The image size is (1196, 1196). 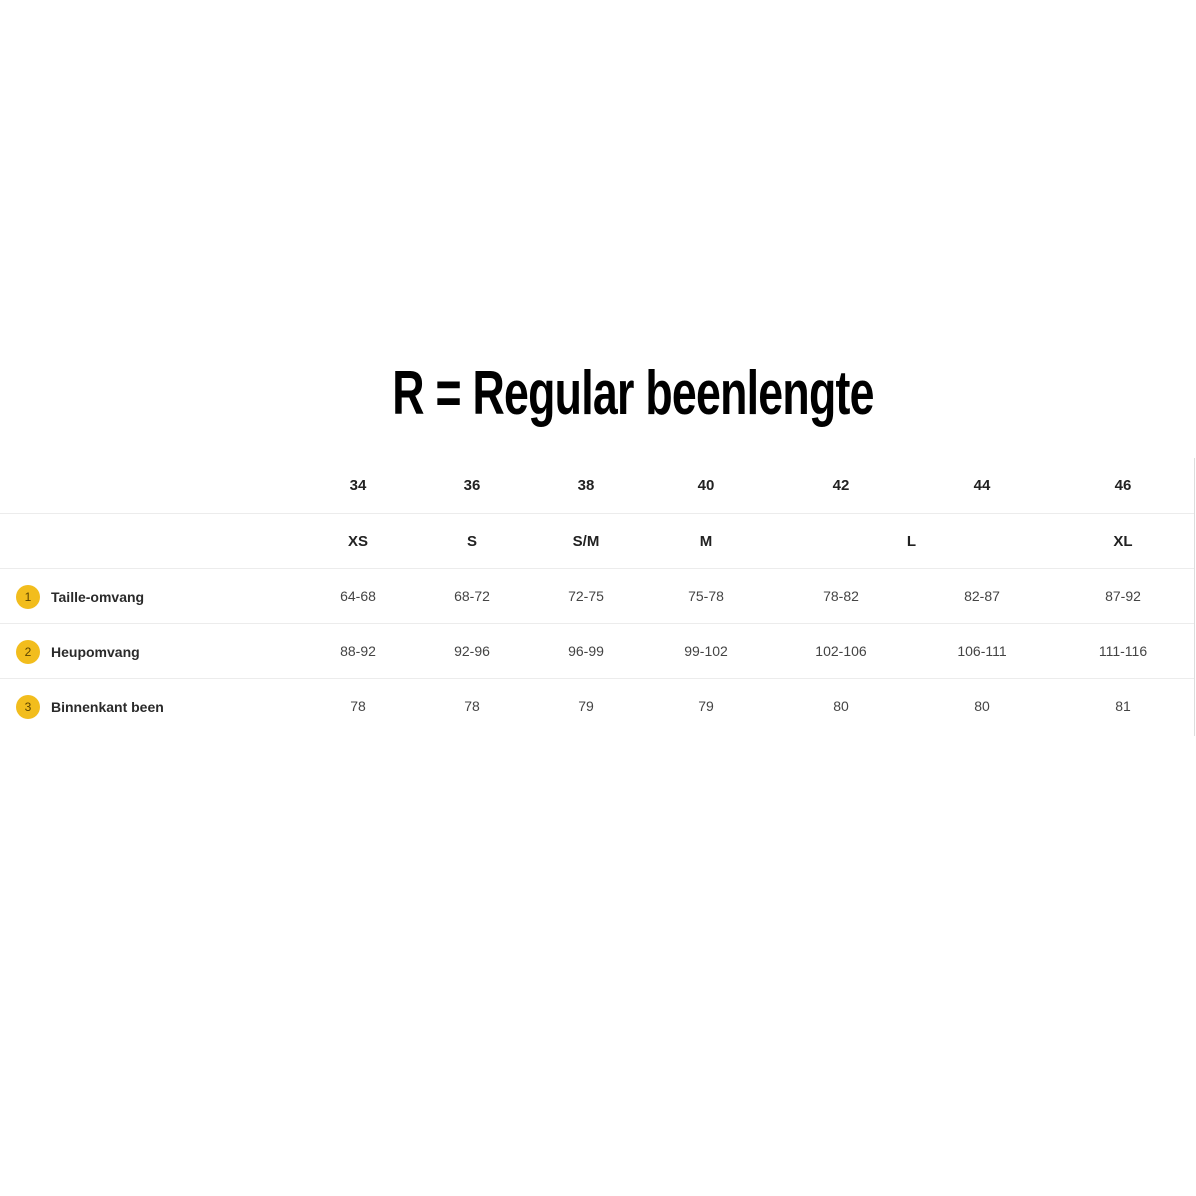 What do you see at coordinates (597, 485) in the screenshot?
I see `numeric-size-row: 34 36 38 40 42 44 46` at bounding box center [597, 485].